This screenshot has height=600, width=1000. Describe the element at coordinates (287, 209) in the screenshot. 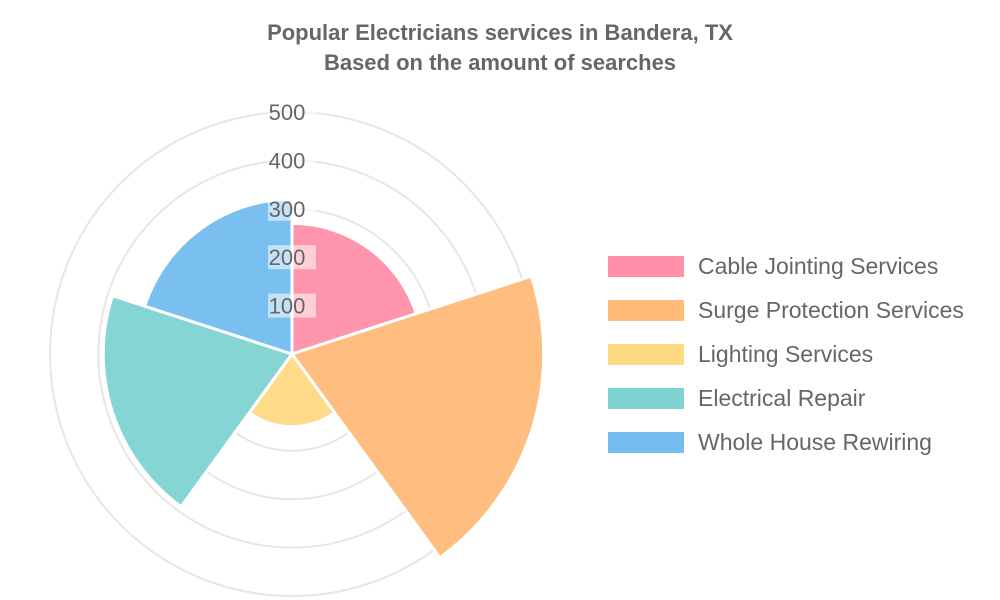

I see `r-tick-label: 300` at that location.